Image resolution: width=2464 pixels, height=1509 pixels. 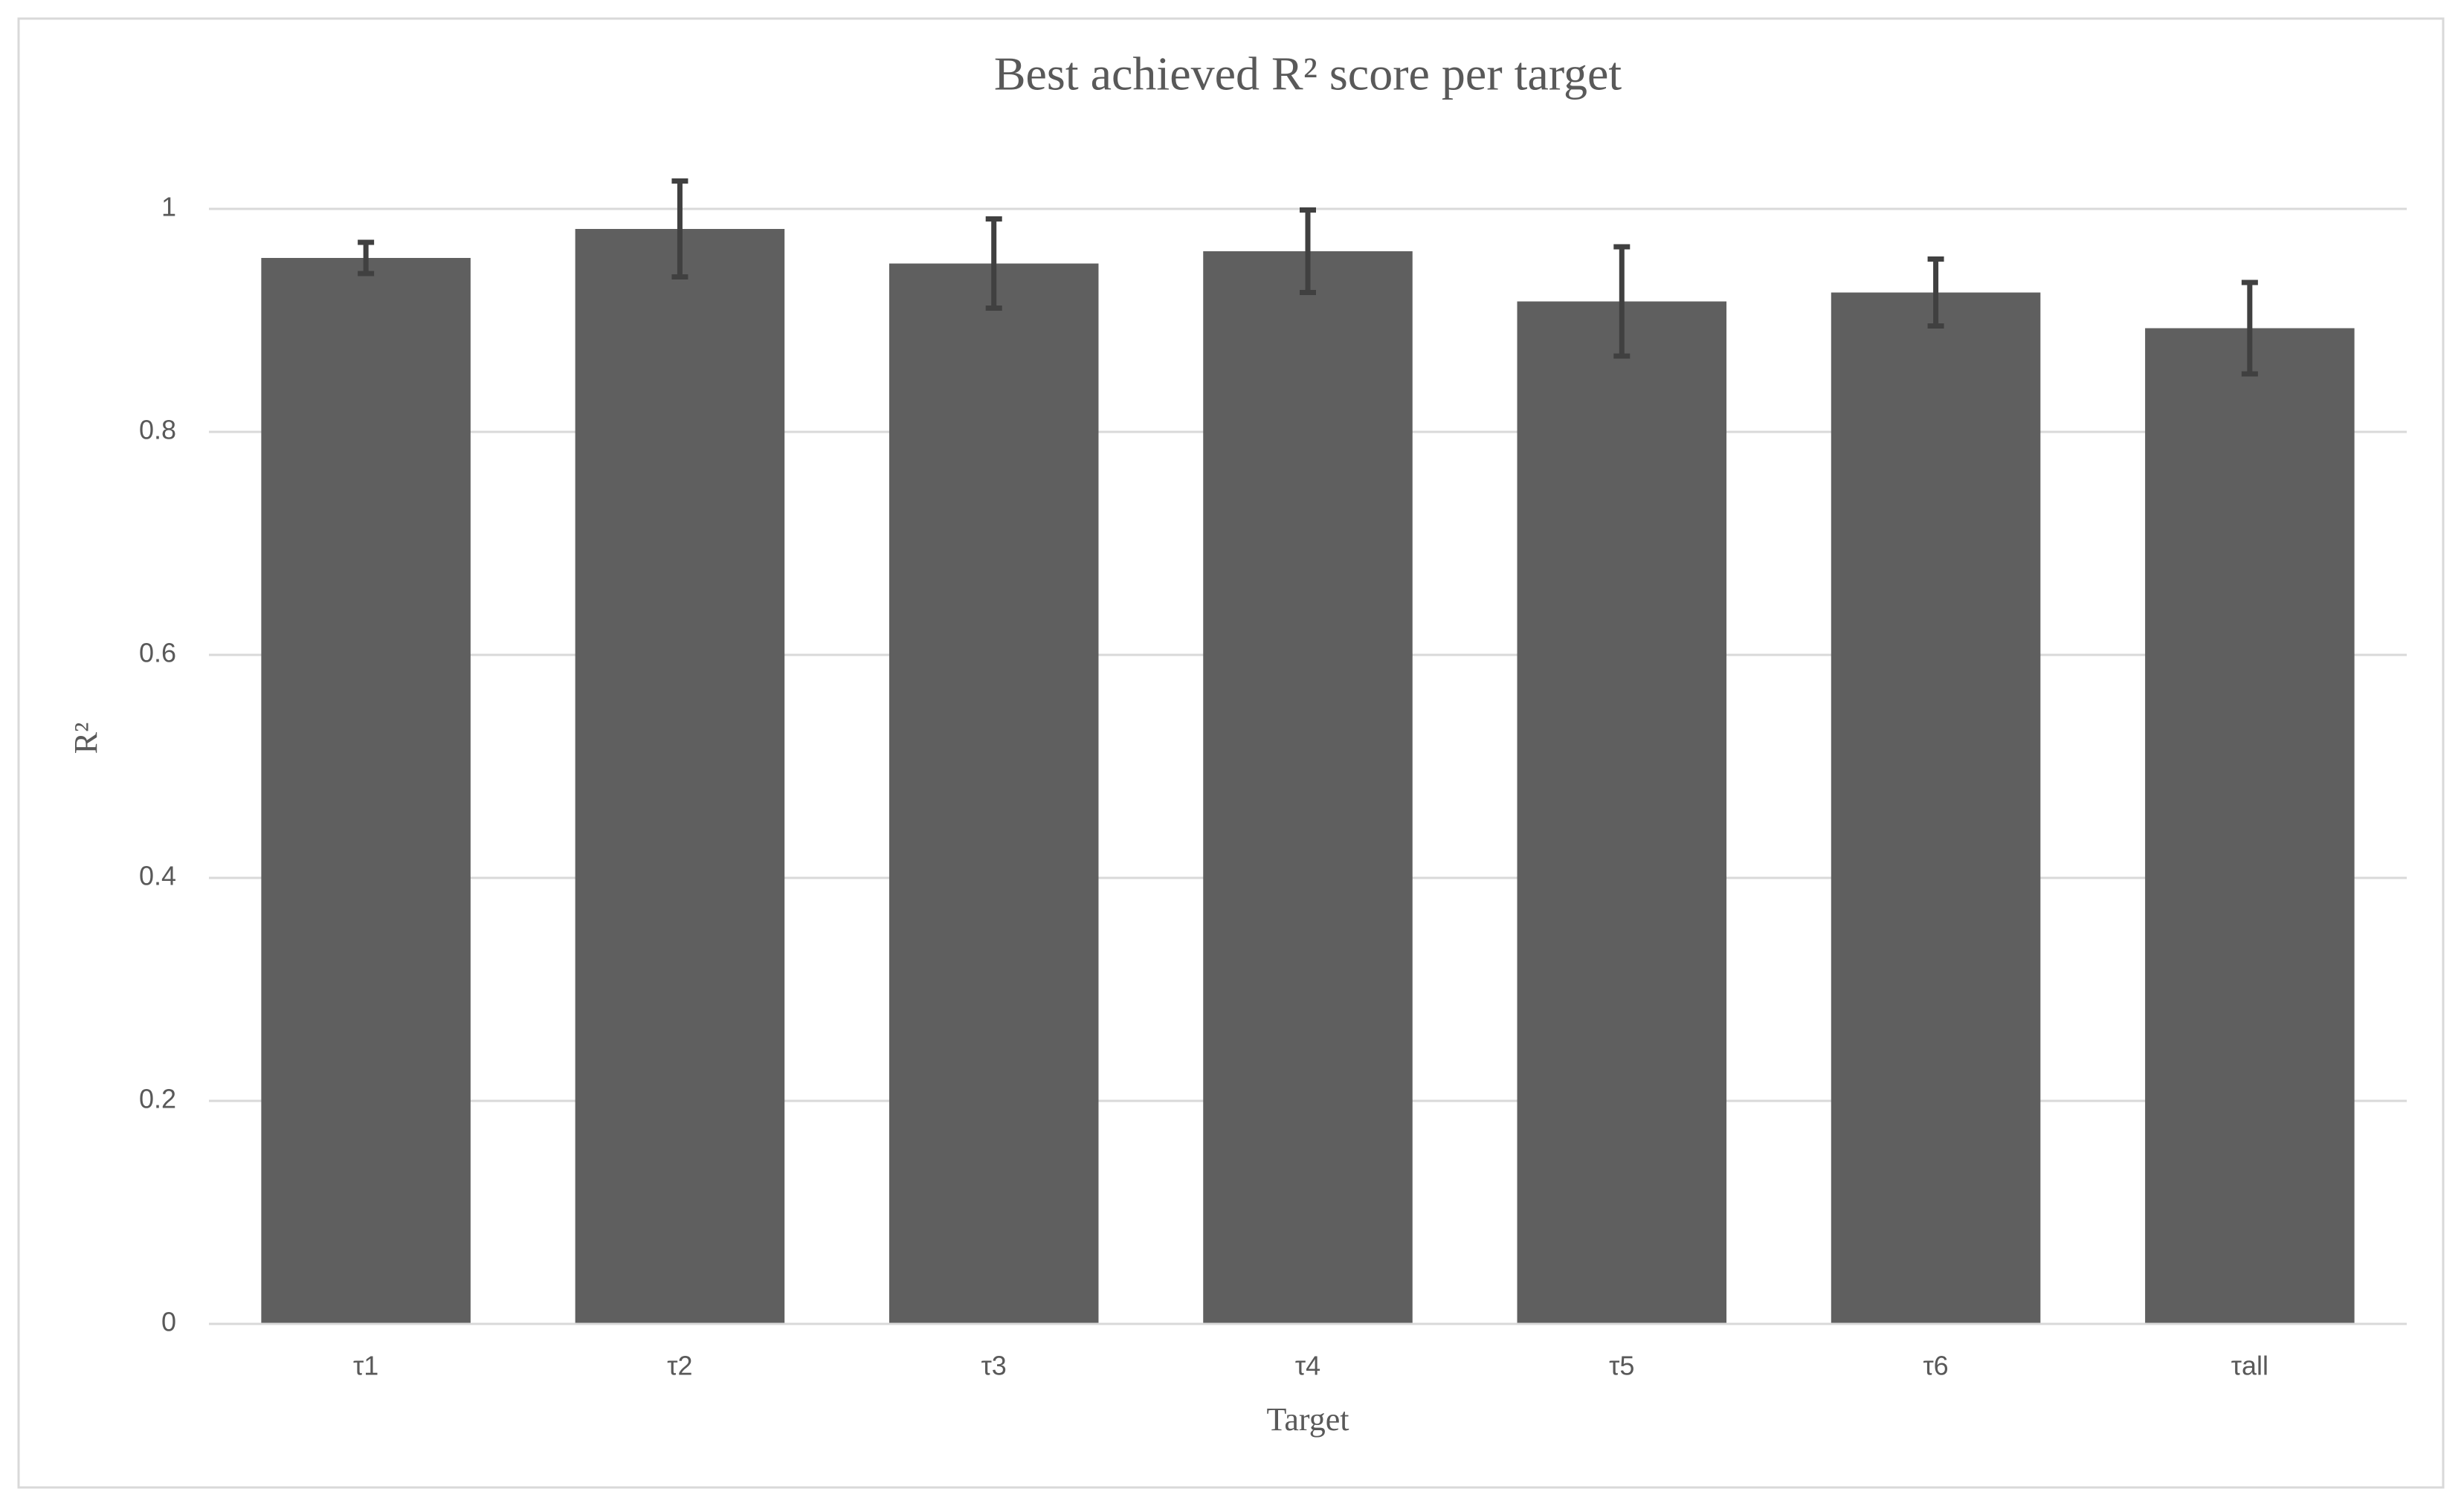 I want to click on chart-title: Best achieved R² score per target, so click(x=1308, y=74).